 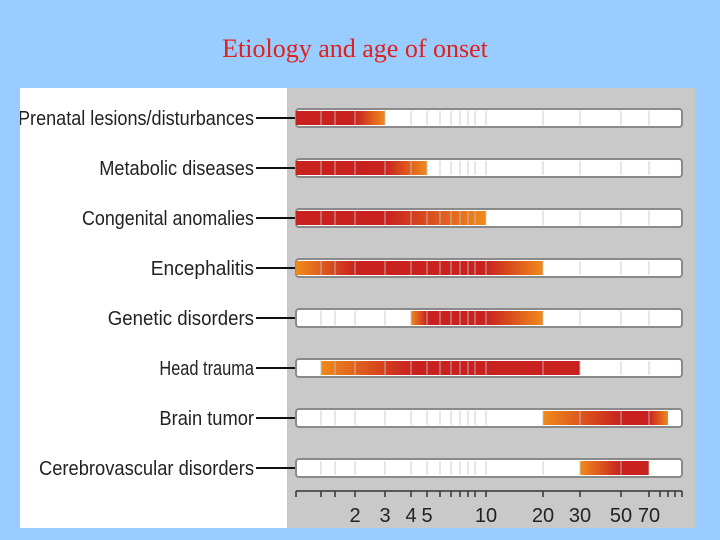 I want to click on row-label: Encephalitis, so click(x=202, y=269).